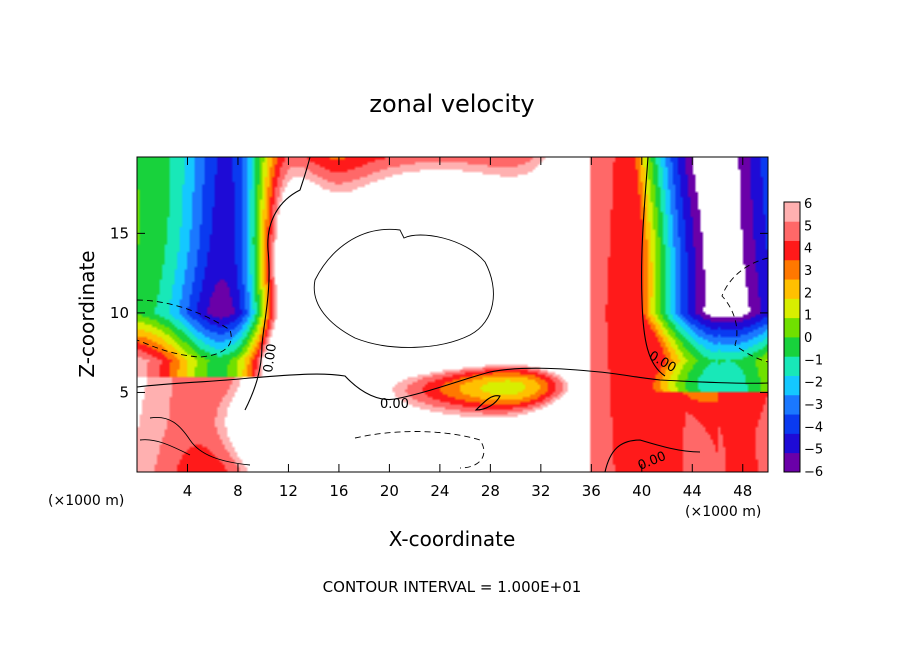  What do you see at coordinates (439, 491) in the screenshot?
I see `x-tick-label: 24` at bounding box center [439, 491].